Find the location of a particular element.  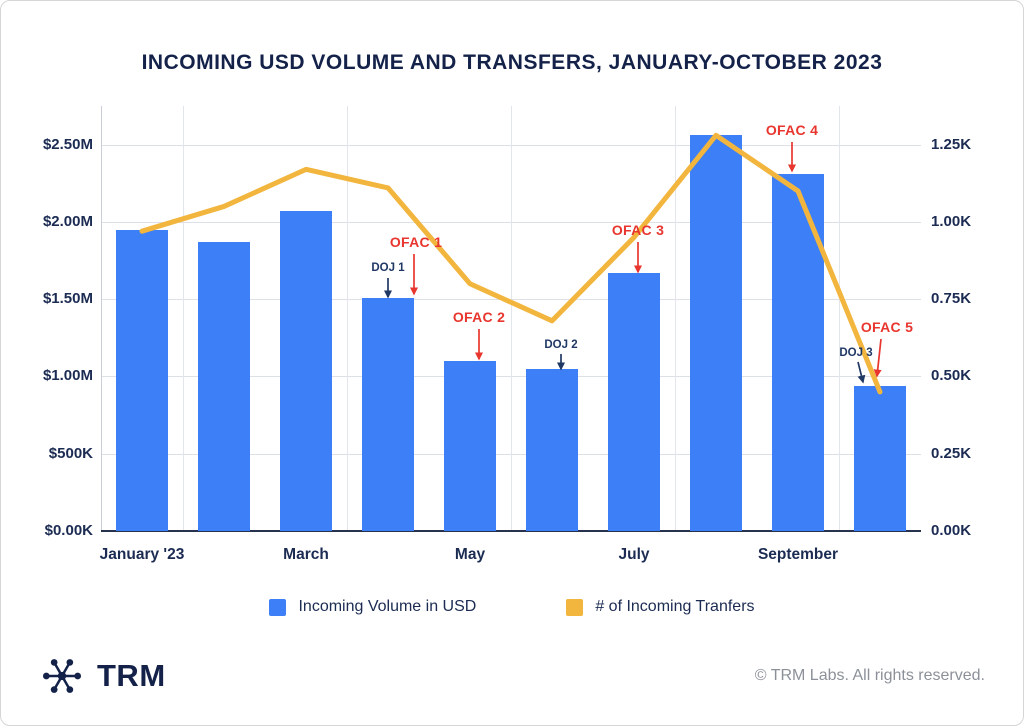

right-axis-tick: 0.50K is located at coordinates (951, 376).